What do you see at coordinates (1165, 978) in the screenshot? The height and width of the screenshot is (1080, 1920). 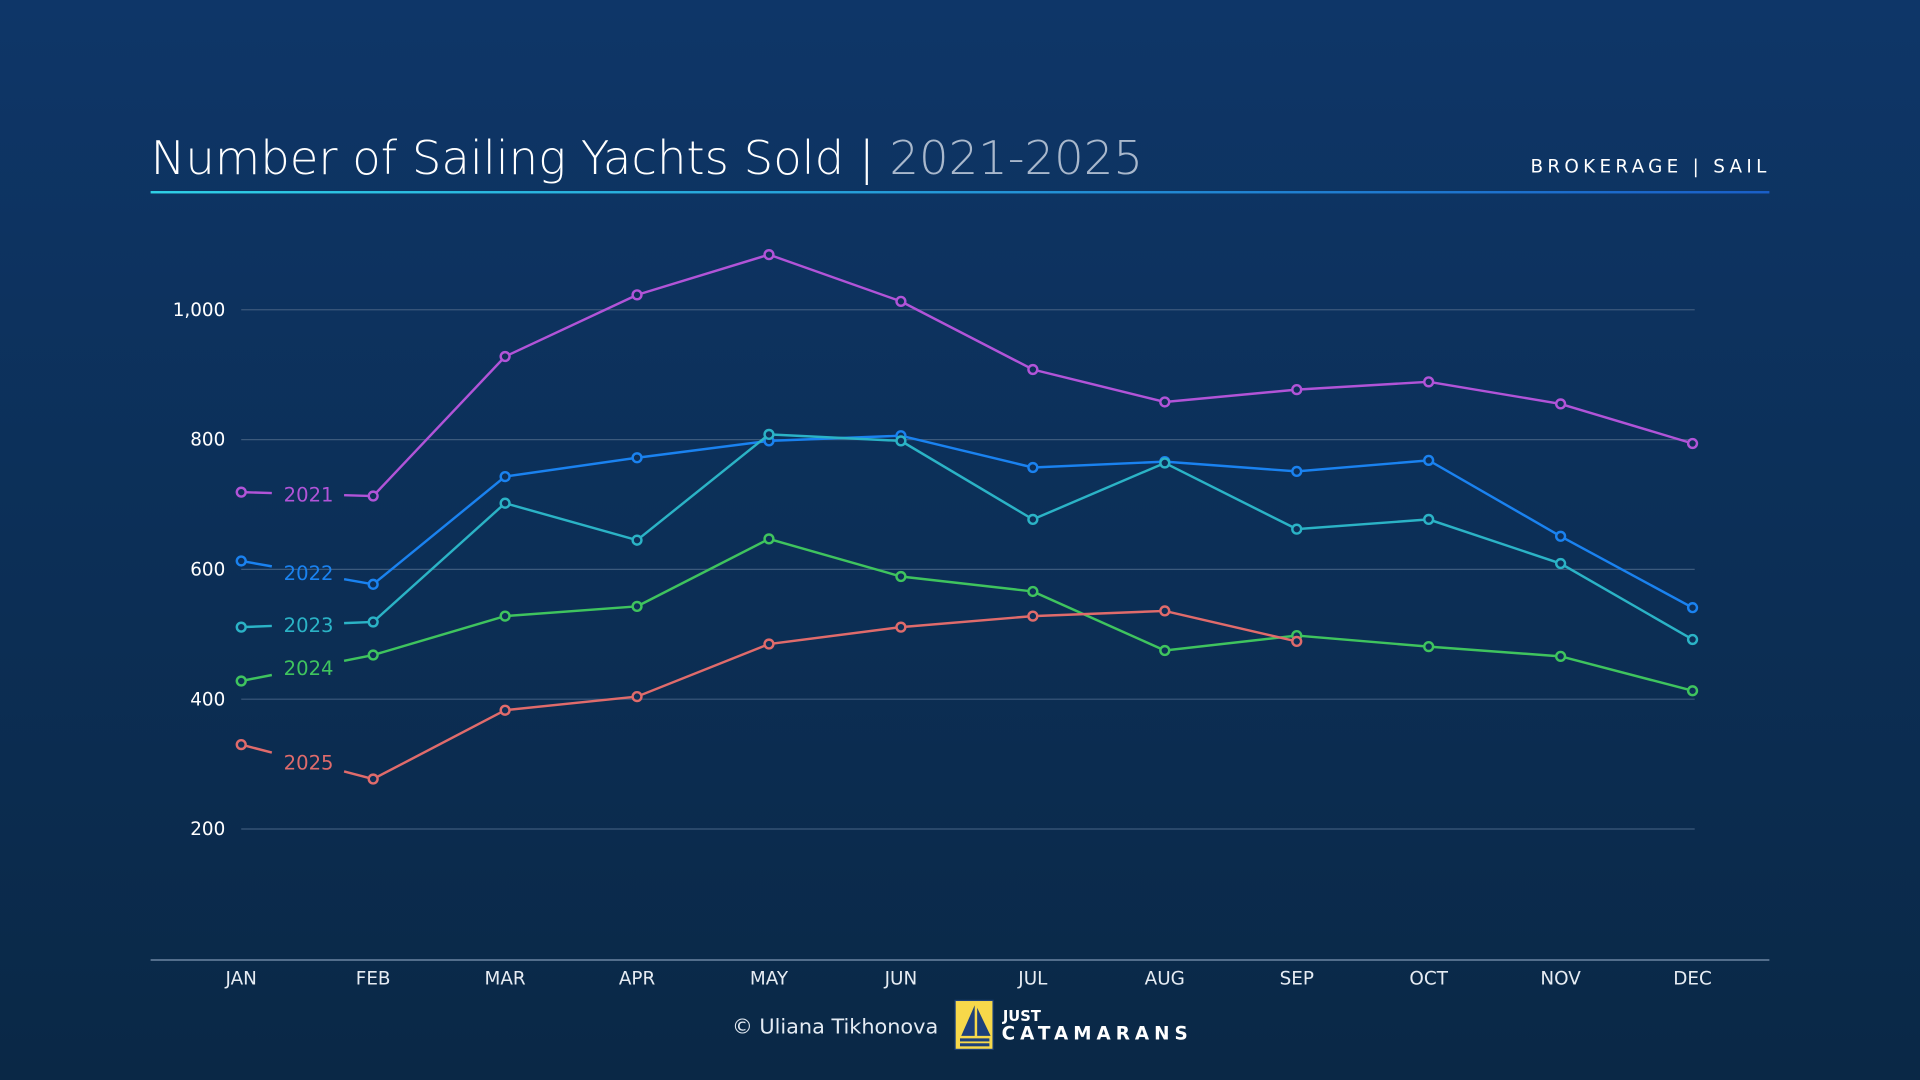 I see `x-tick-label: AUG` at bounding box center [1165, 978].